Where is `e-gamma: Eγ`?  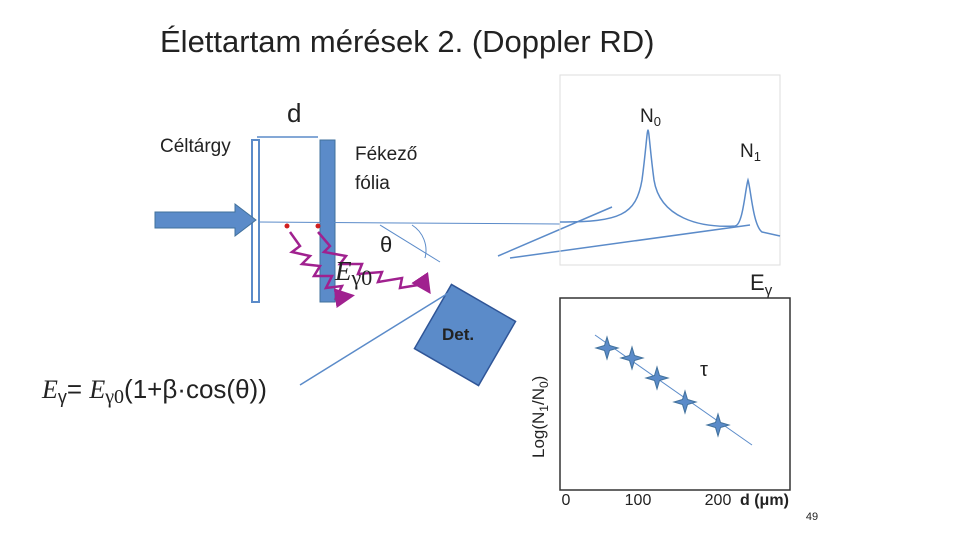 e-gamma: Eγ is located at coordinates (761, 284).